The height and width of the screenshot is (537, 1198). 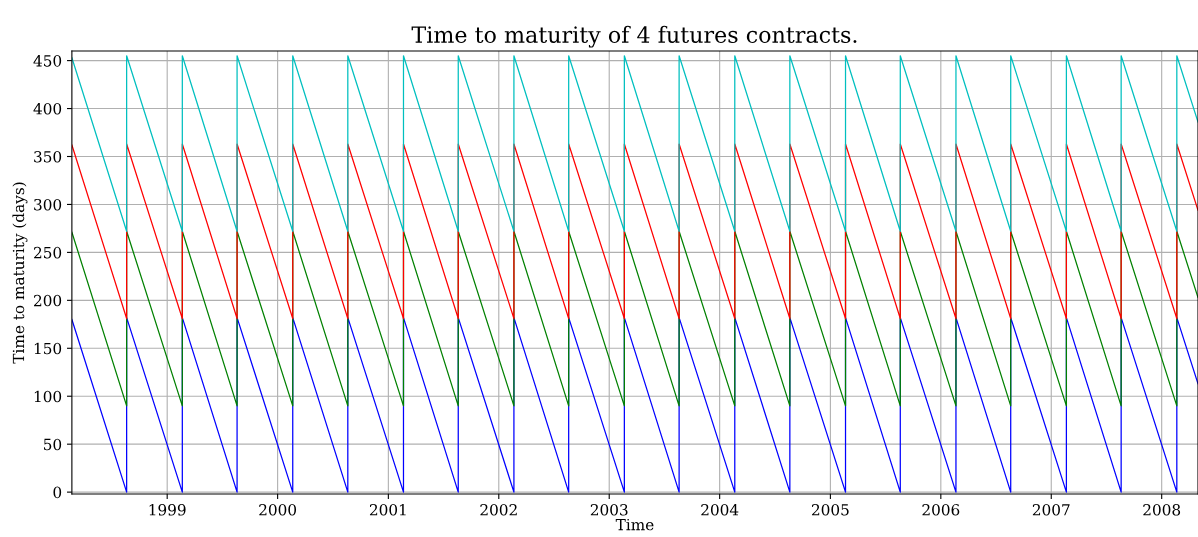 I want to click on x-tick-label: 2006, so click(x=941, y=510).